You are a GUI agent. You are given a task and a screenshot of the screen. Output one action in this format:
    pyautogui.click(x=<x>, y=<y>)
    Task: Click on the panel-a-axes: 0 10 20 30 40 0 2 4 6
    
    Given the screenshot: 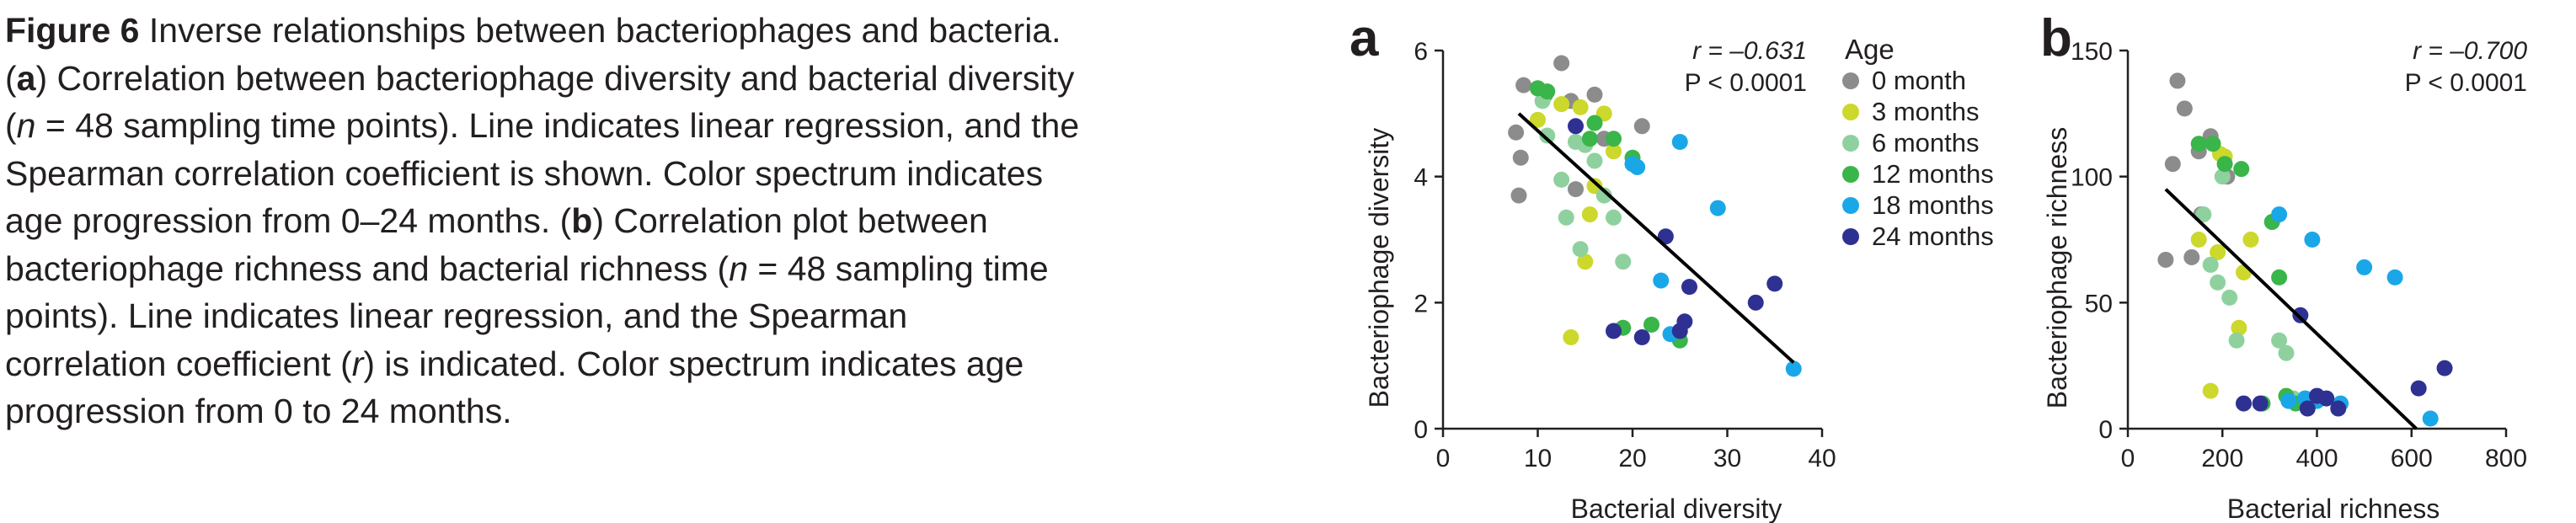 What is the action you would take?
    pyautogui.click(x=1625, y=255)
    